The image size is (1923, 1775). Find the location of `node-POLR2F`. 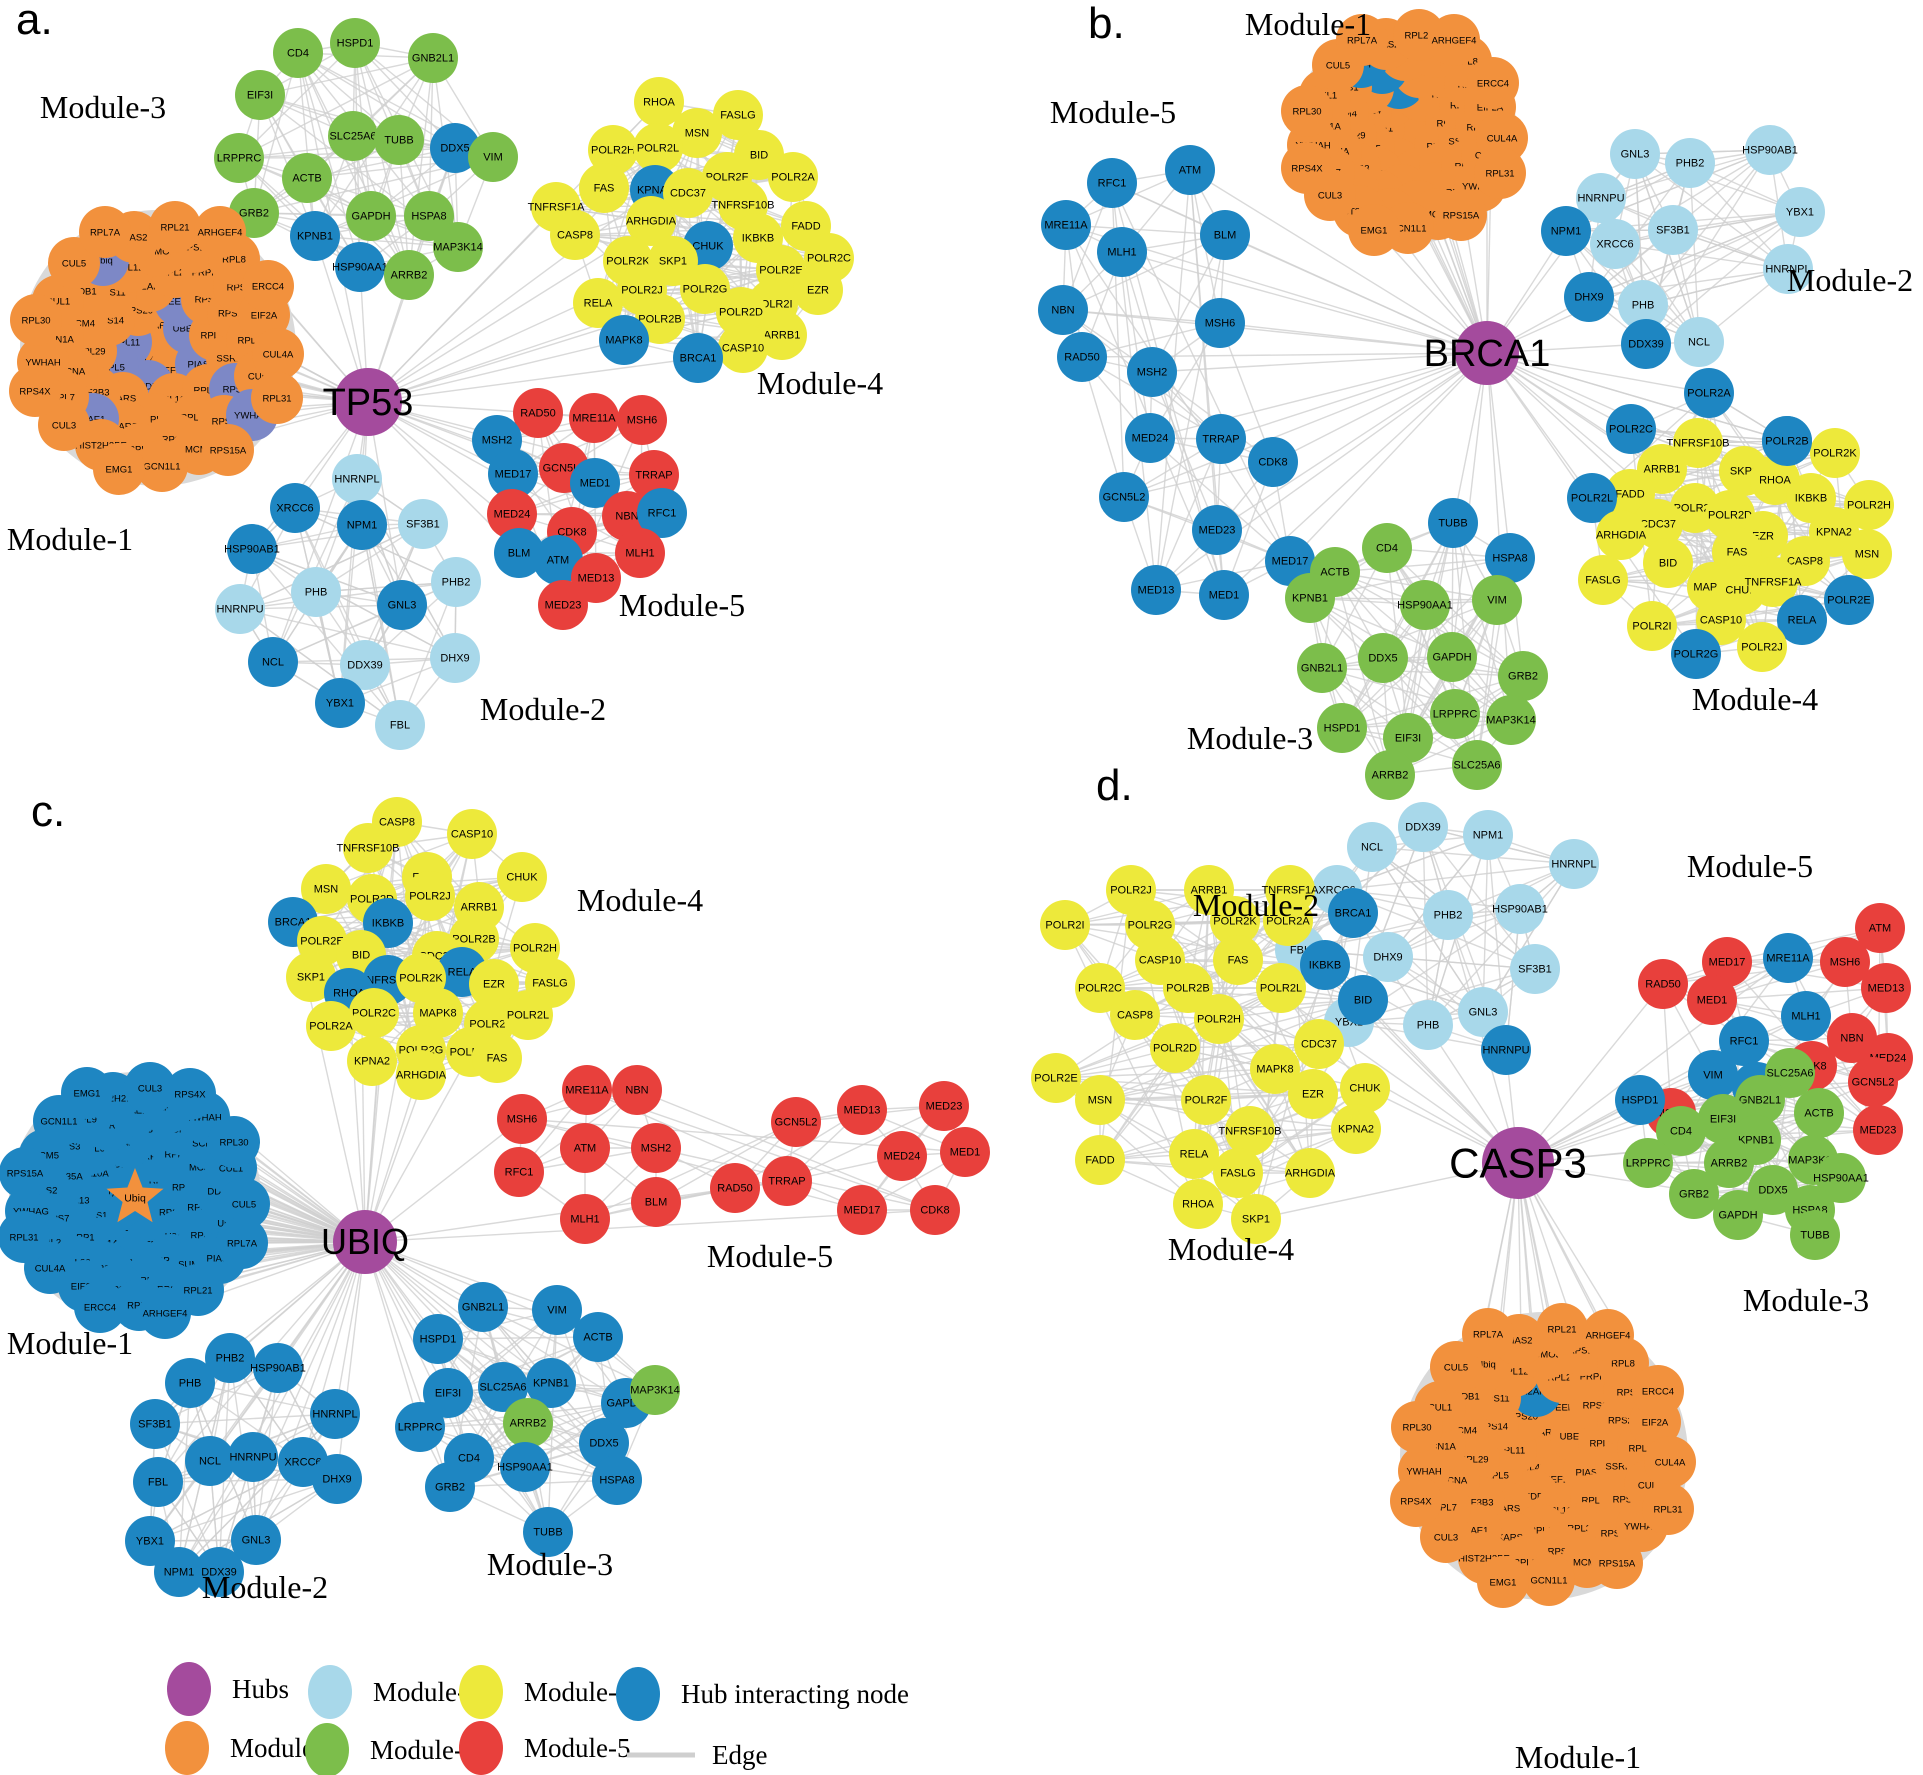

node-POLR2F is located at coordinates (1206, 1100).